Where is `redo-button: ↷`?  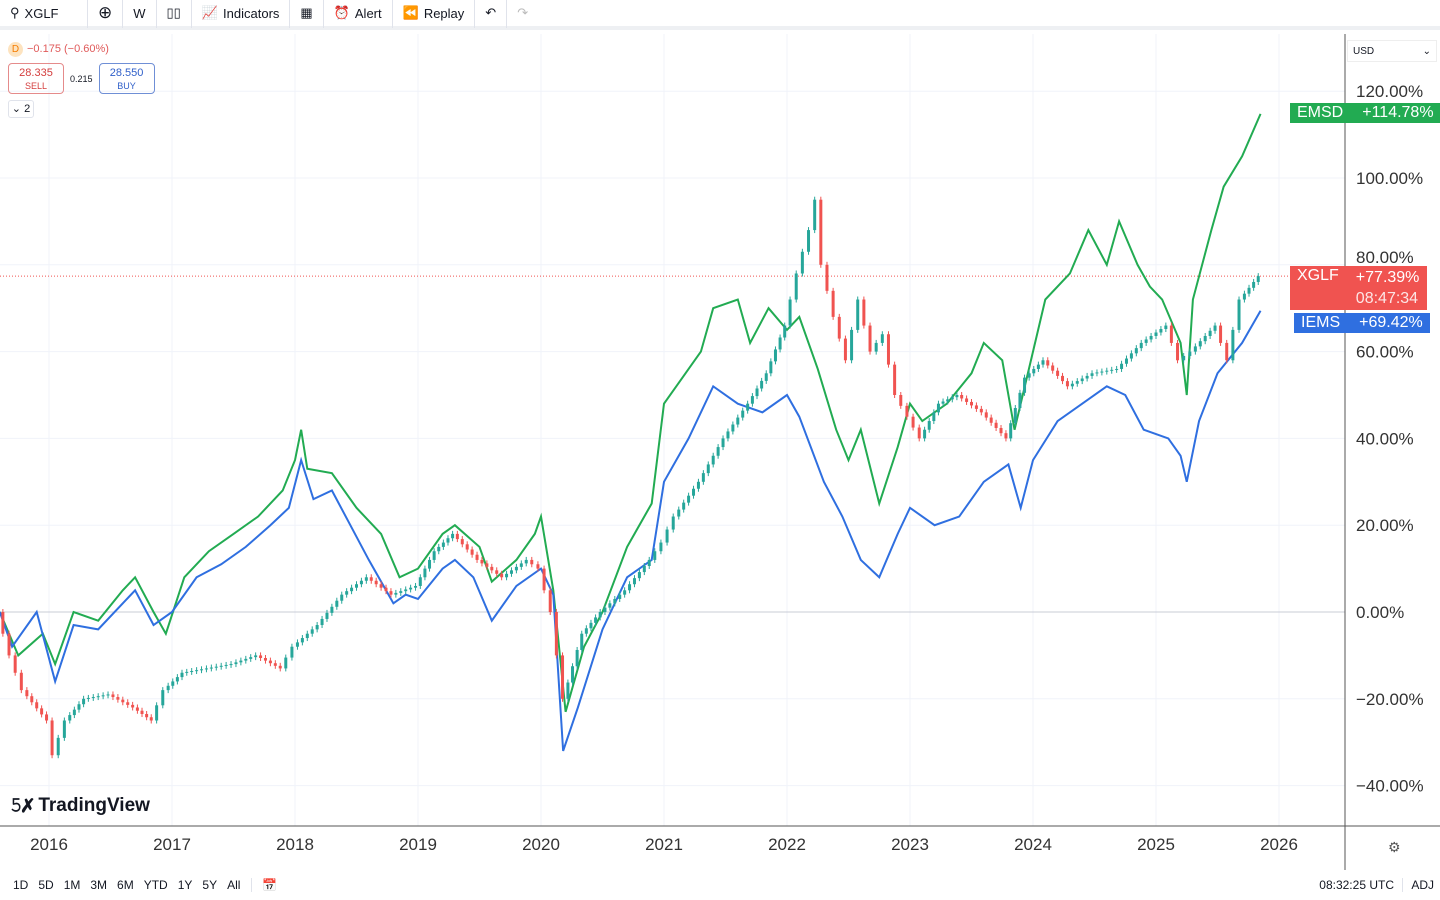
redo-button: ↷ is located at coordinates (522, 14).